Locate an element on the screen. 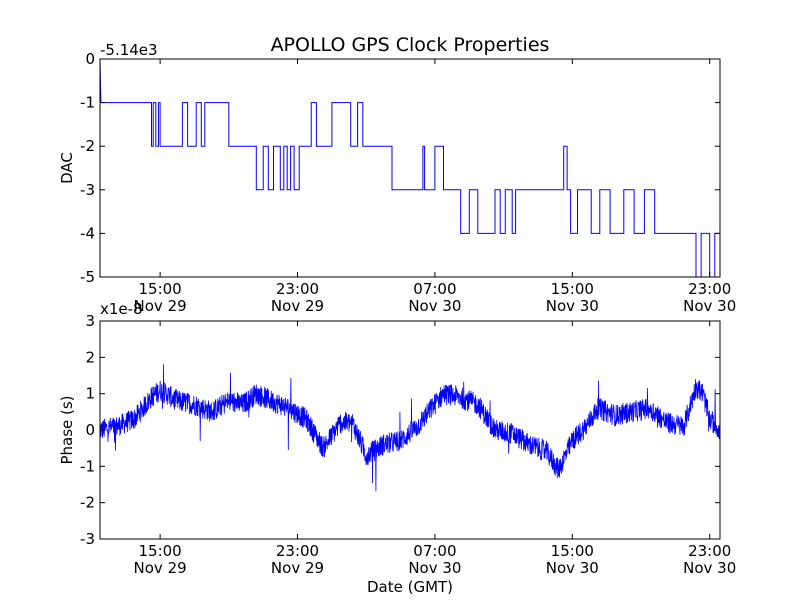  dac-y-tick-label: -5 is located at coordinates (87, 277).